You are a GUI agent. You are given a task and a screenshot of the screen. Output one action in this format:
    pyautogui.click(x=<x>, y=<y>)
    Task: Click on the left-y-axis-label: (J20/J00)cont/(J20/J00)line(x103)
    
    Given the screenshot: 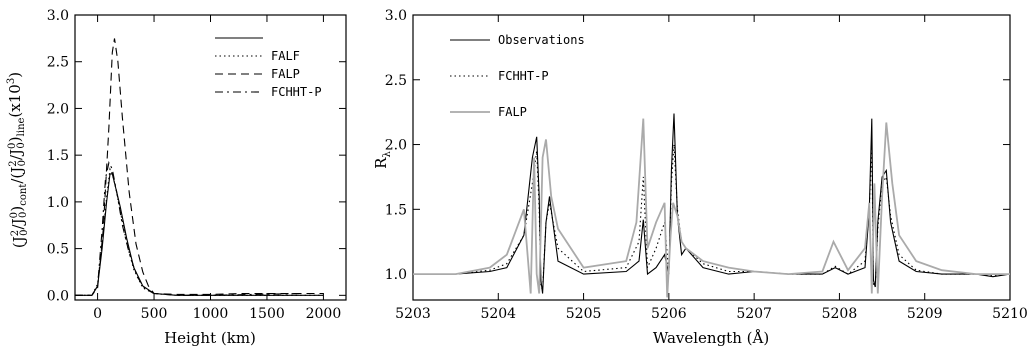 What is the action you would take?
    pyautogui.click(x=18, y=160)
    